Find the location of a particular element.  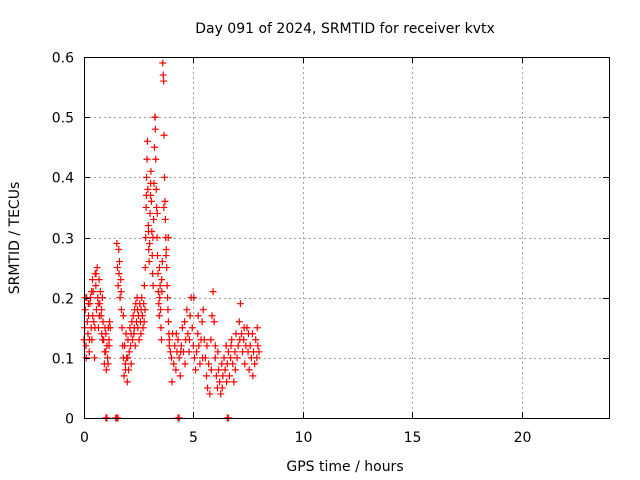

y-tick-label: 0.5 is located at coordinates (63, 119).